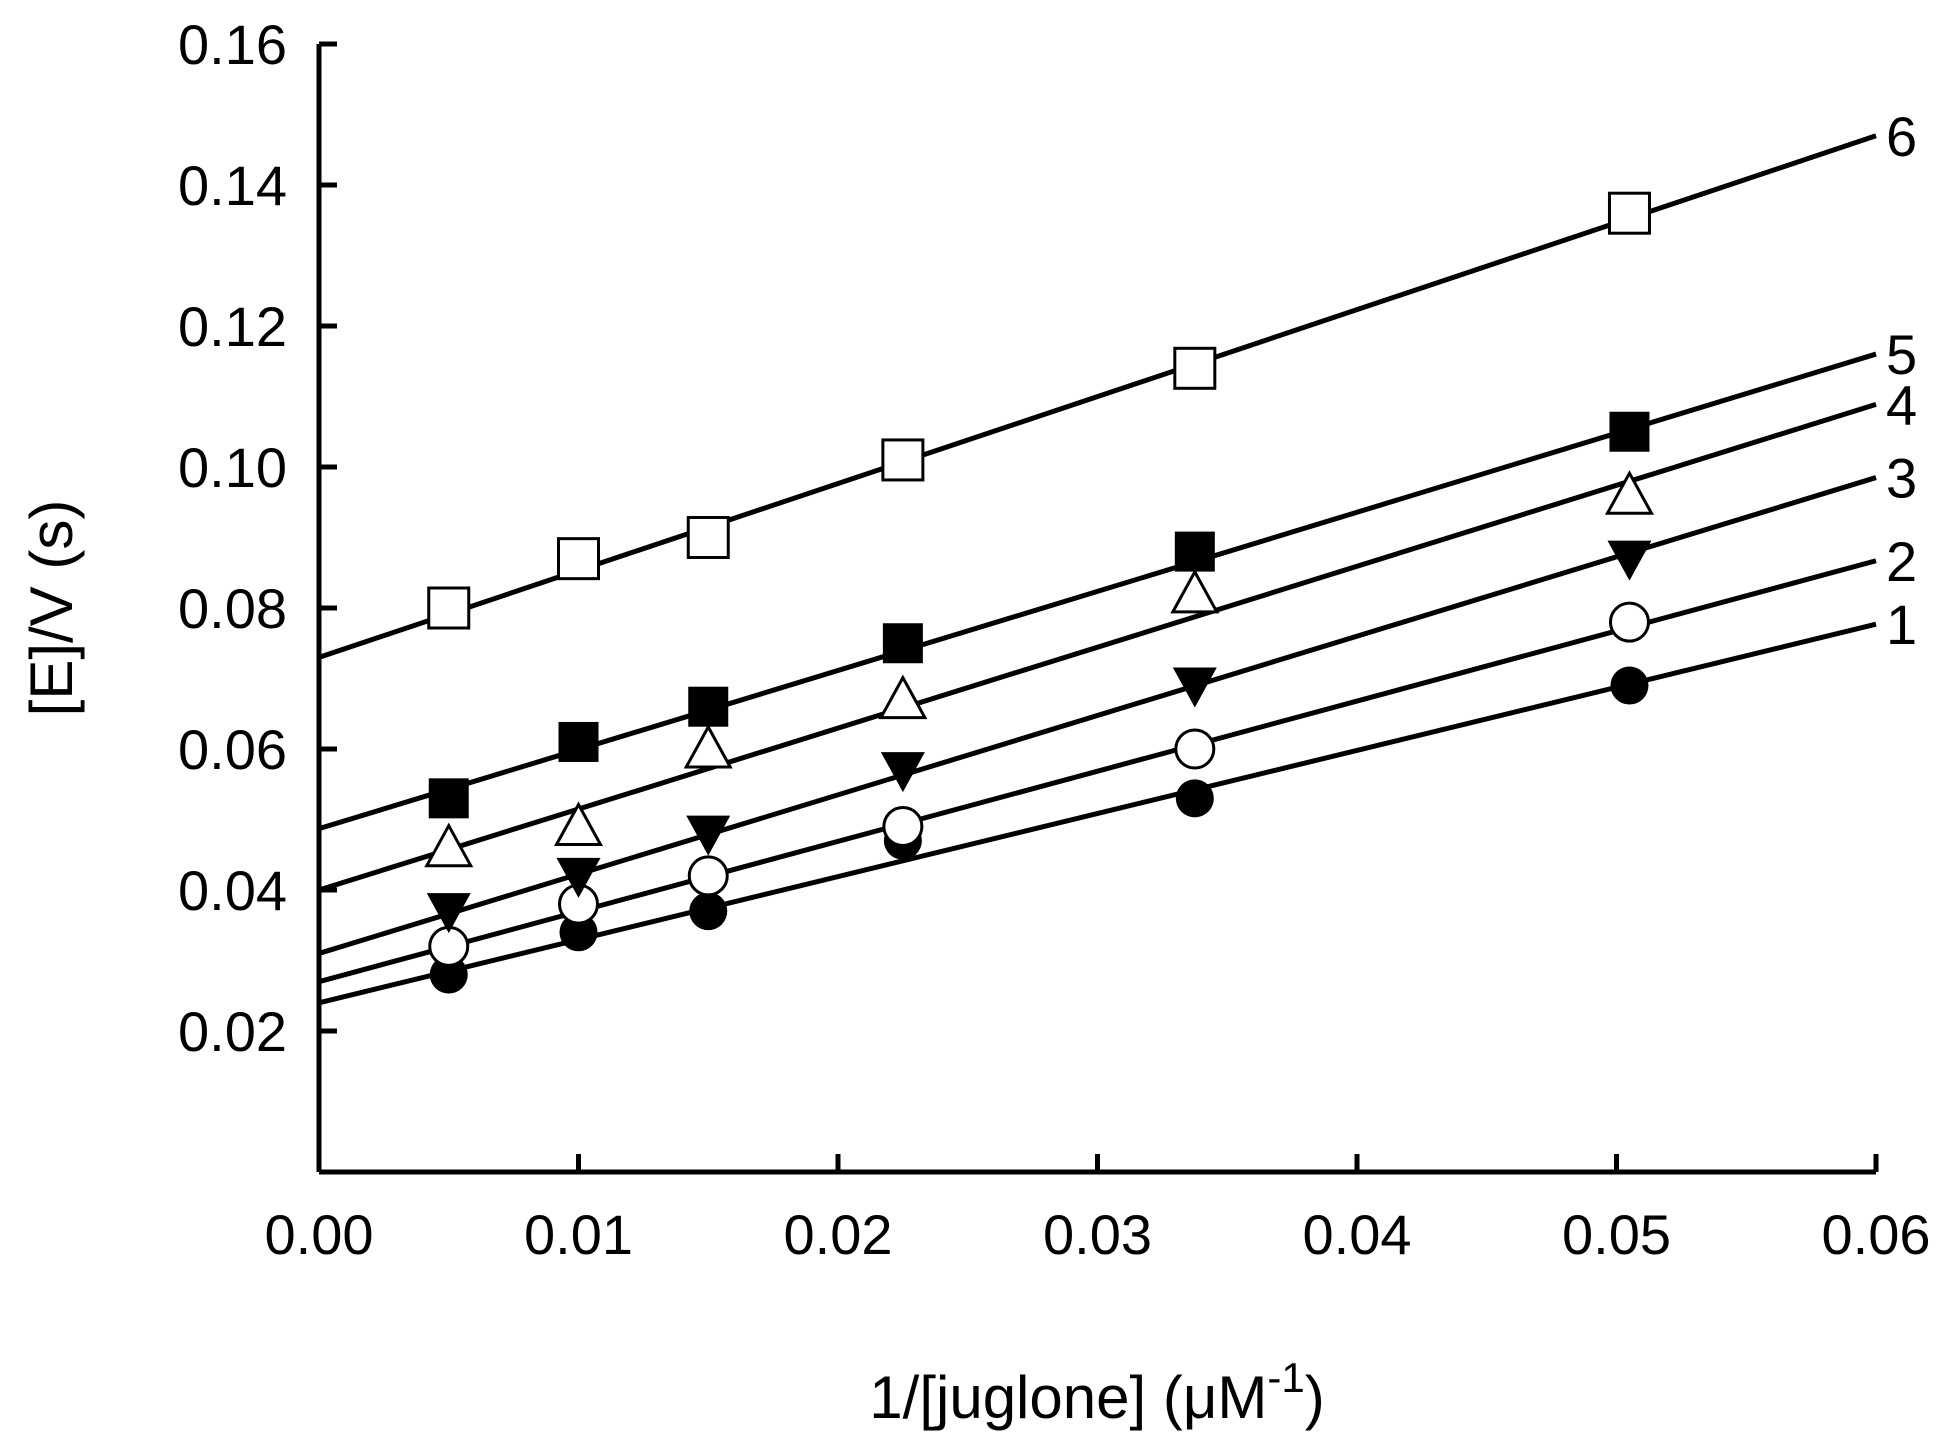 This screenshot has width=1954, height=1456. Describe the element at coordinates (1901, 478) in the screenshot. I see `series-label-3: 3` at that location.